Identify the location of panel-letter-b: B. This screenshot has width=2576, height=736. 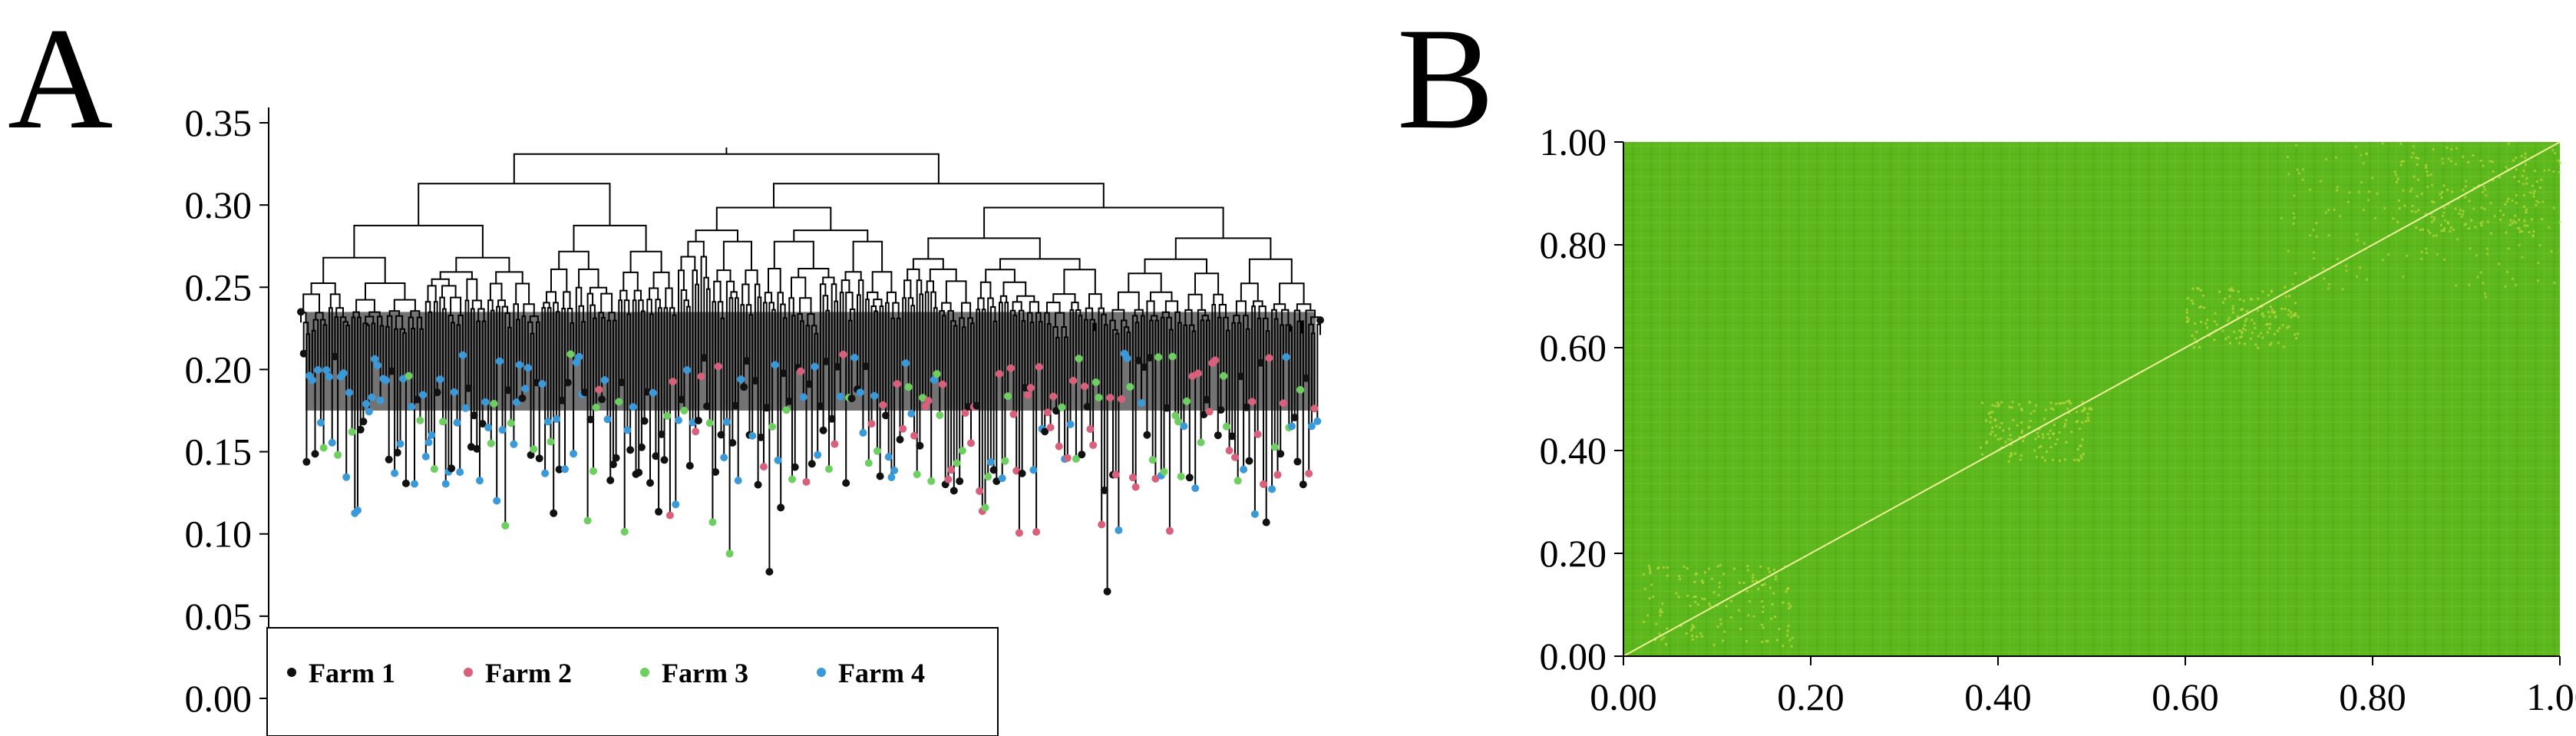
(1445, 80).